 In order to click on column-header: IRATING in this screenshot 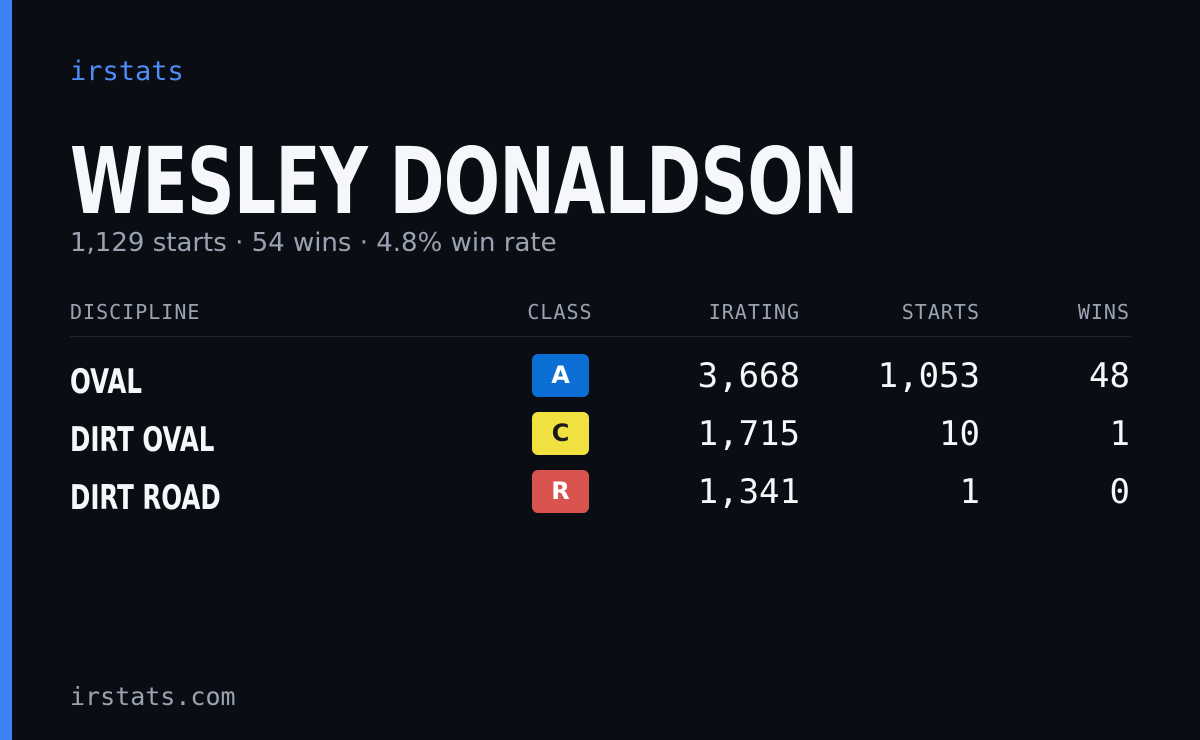, I will do `click(754, 312)`.